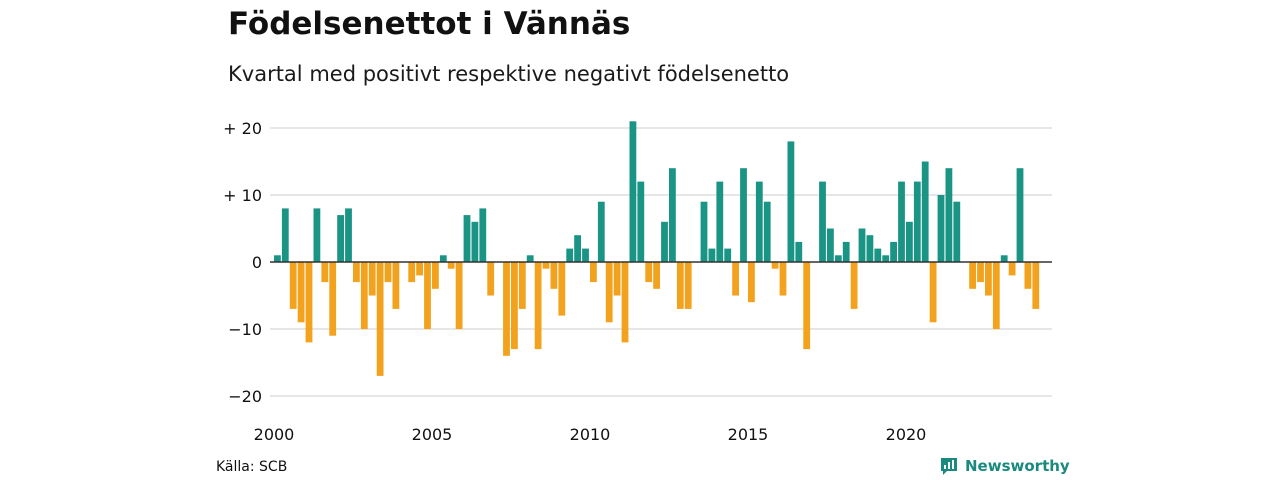 The width and height of the screenshot is (1280, 480). I want to click on source-note: Källa: SCB, so click(252, 467).